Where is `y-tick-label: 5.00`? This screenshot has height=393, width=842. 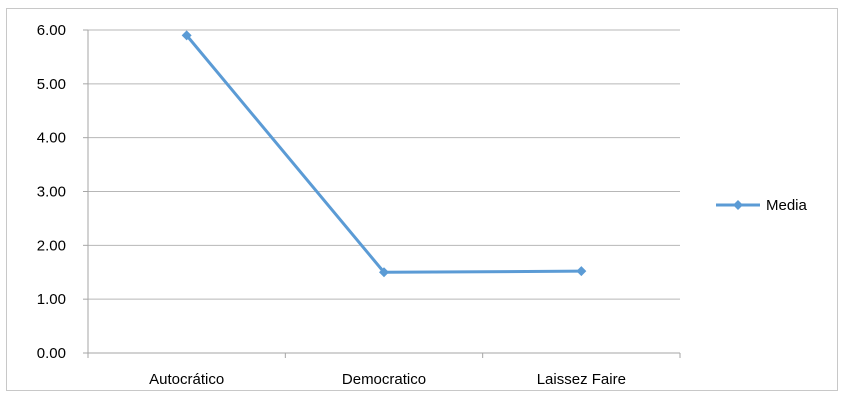 y-tick-label: 5.00 is located at coordinates (51, 84).